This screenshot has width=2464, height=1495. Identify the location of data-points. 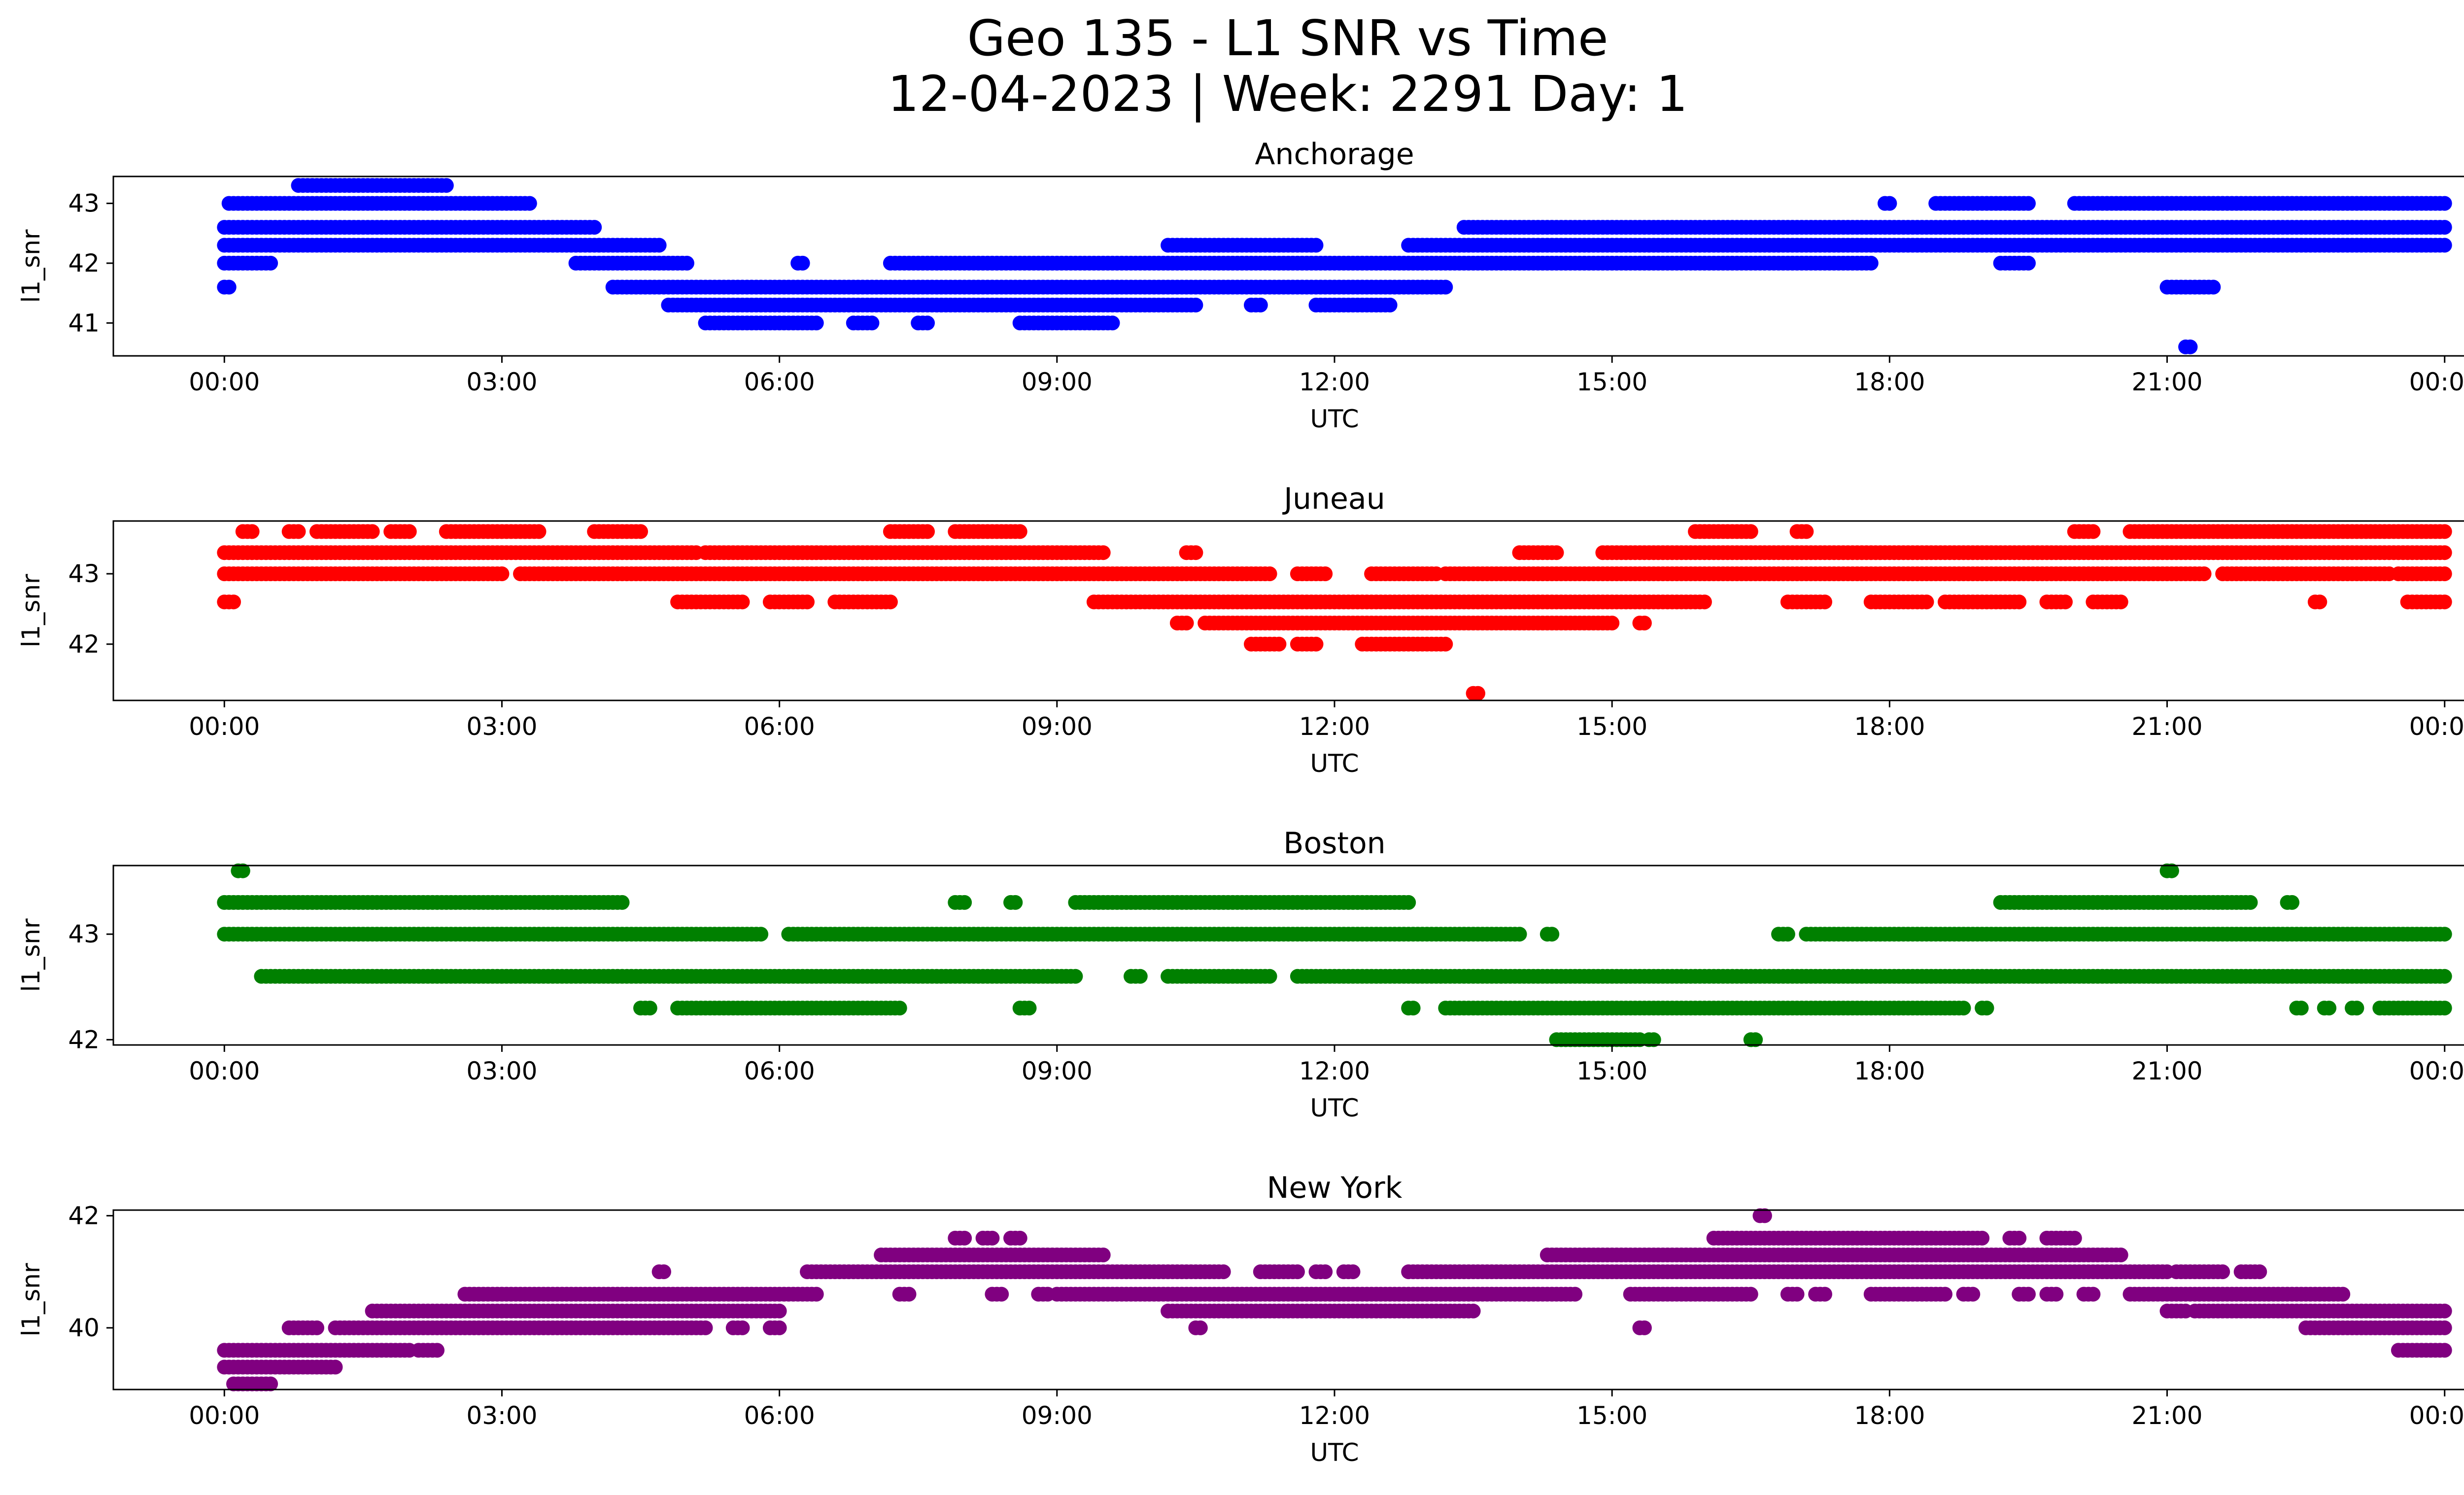
(1334, 612).